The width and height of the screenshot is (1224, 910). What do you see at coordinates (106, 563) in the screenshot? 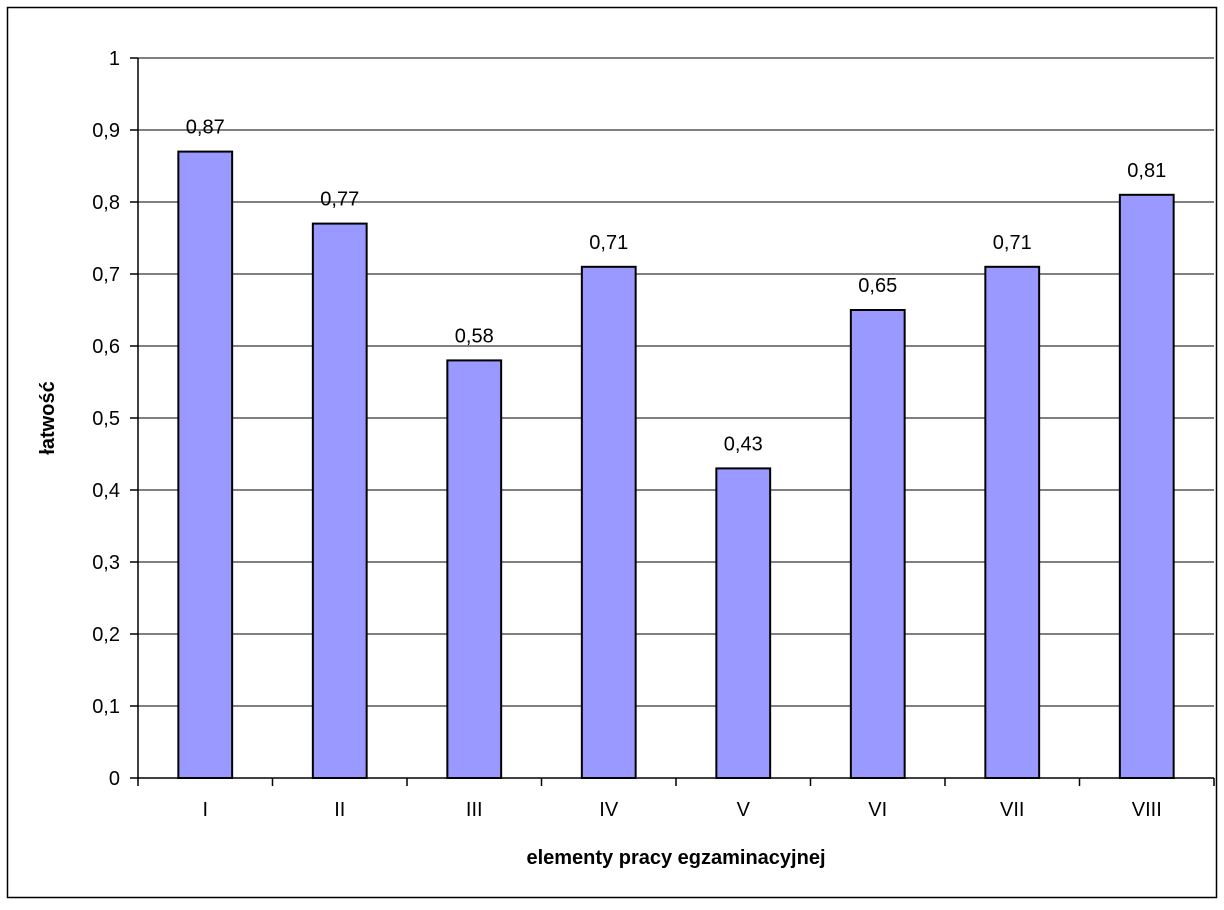
I see `y-tick-label: 0,3` at bounding box center [106, 563].